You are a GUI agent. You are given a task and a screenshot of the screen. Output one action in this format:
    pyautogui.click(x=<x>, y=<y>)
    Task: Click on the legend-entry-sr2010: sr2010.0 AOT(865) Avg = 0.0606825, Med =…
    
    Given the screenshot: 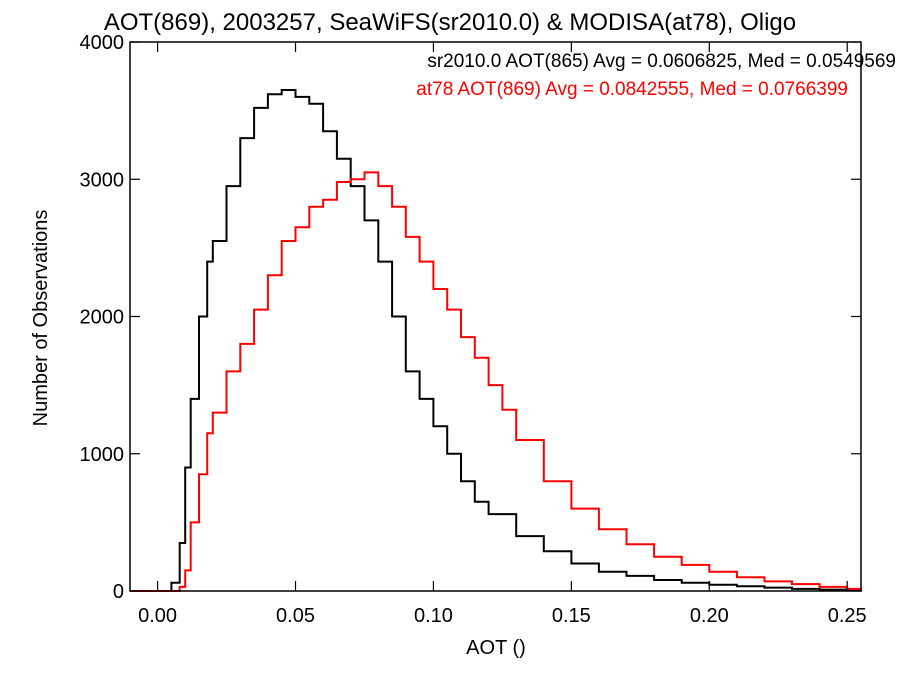 What is the action you would take?
    pyautogui.click(x=661, y=61)
    